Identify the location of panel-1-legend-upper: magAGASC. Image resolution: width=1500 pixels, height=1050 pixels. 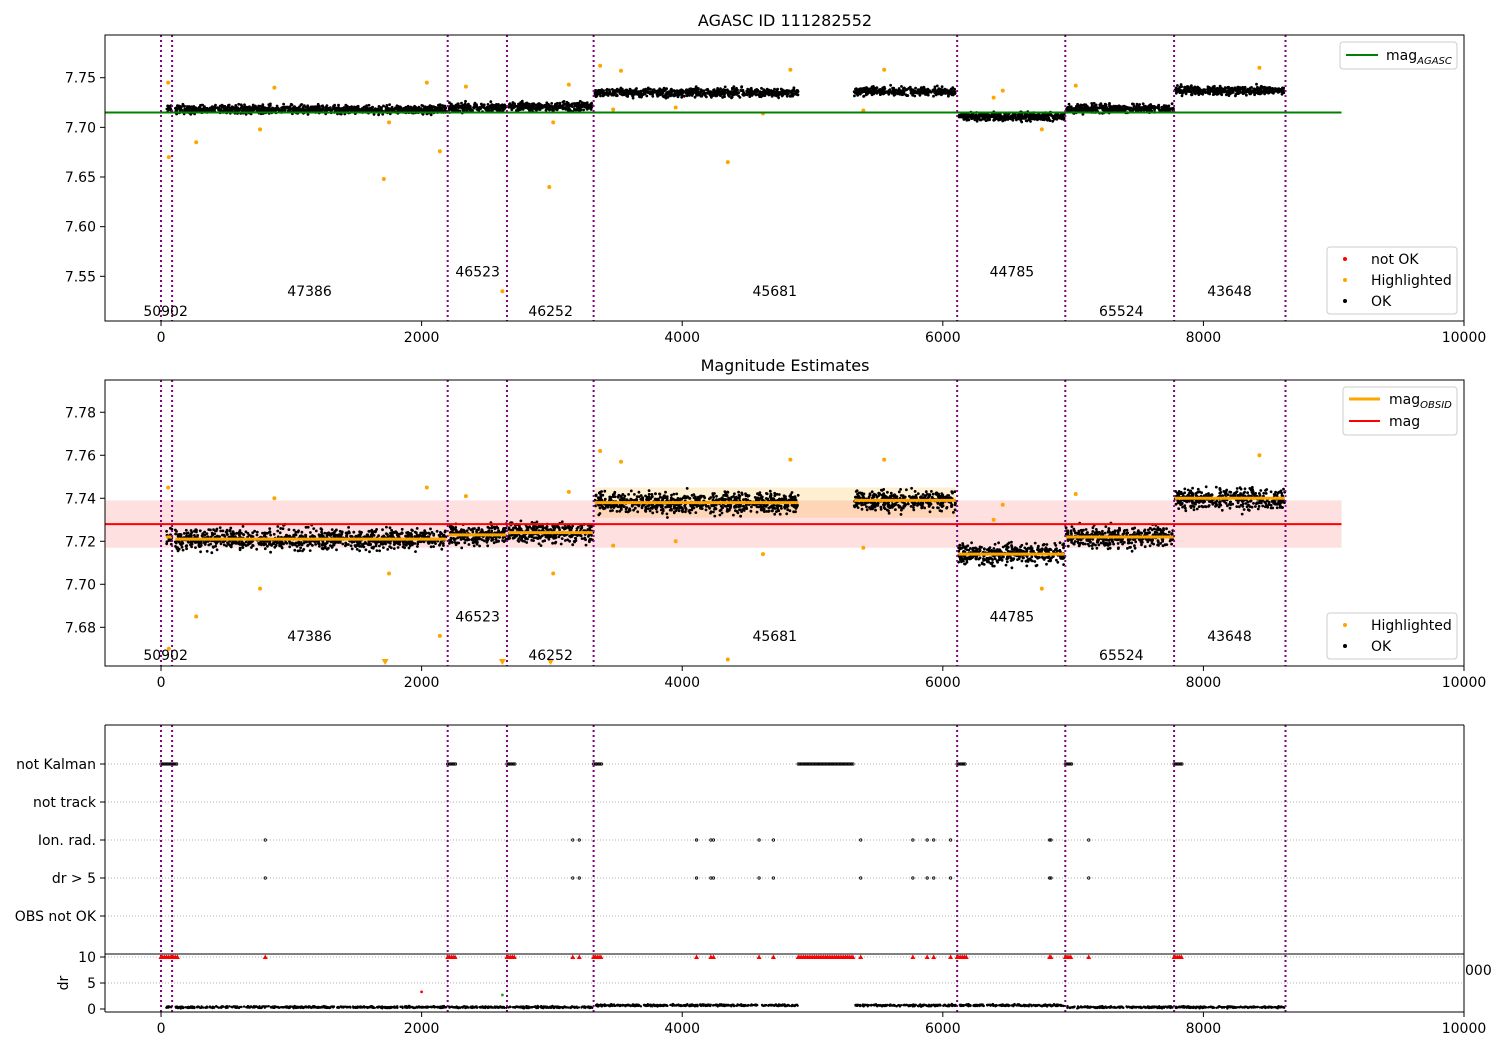
(1398, 55).